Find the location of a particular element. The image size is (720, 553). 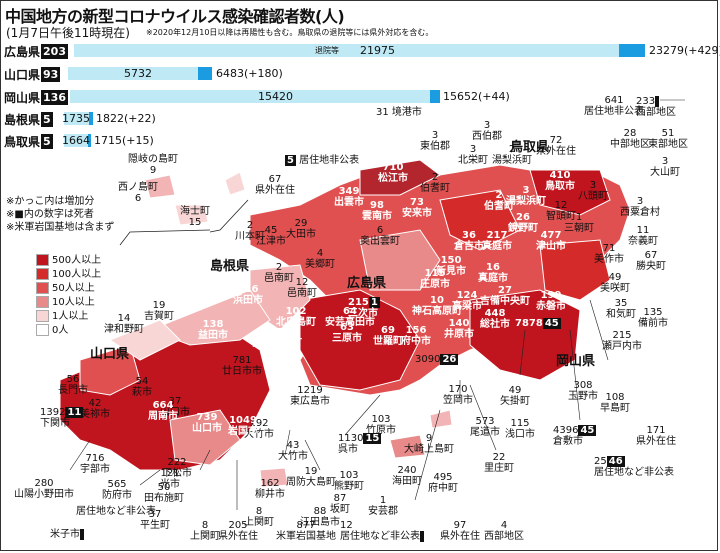

map-label: 205 県外在住 is located at coordinates (238, 531).